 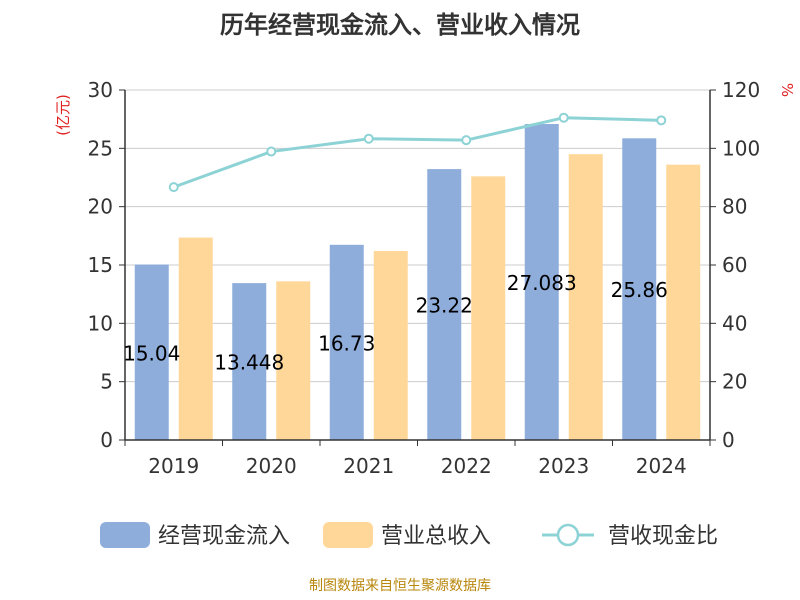 What do you see at coordinates (106, 382) in the screenshot?
I see `left-tick-label: 5` at bounding box center [106, 382].